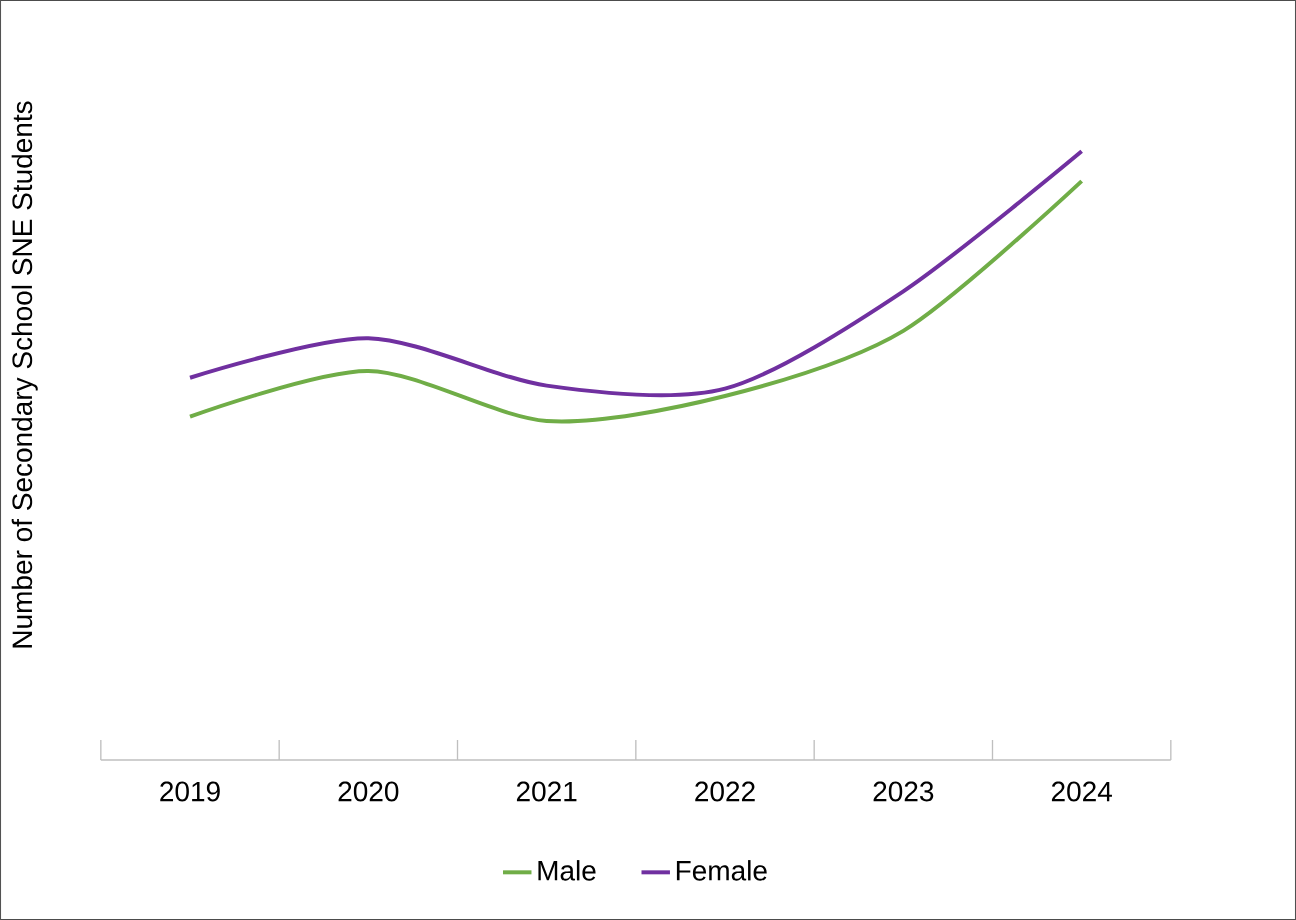 This screenshot has width=1296, height=920. Describe the element at coordinates (190, 791) in the screenshot. I see `x-tick-label: 2019` at that location.